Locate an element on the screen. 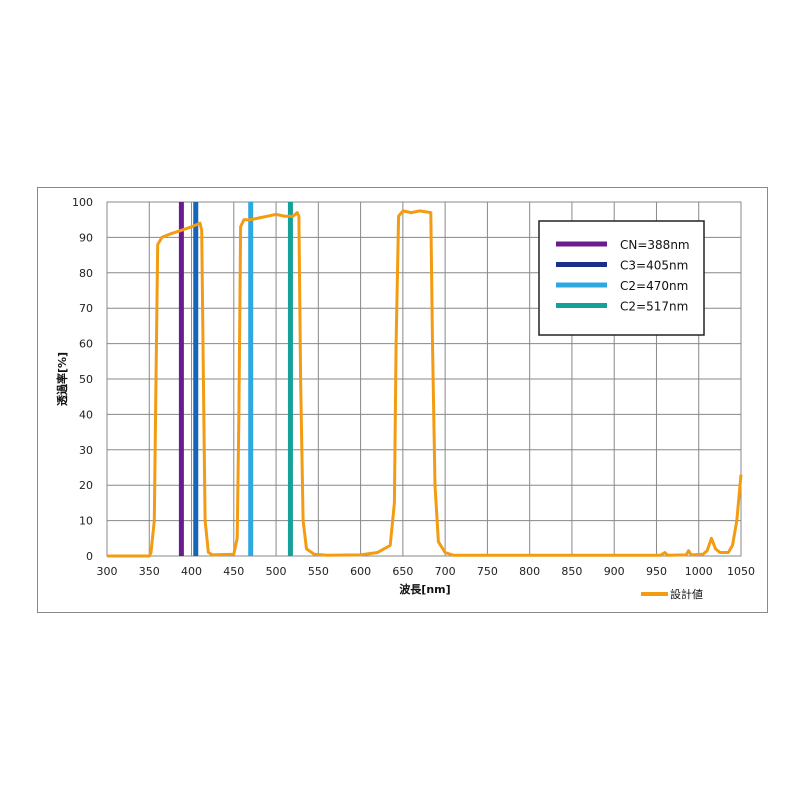 This screenshot has width=800, height=800. y-tick-label: 10 is located at coordinates (86, 521).